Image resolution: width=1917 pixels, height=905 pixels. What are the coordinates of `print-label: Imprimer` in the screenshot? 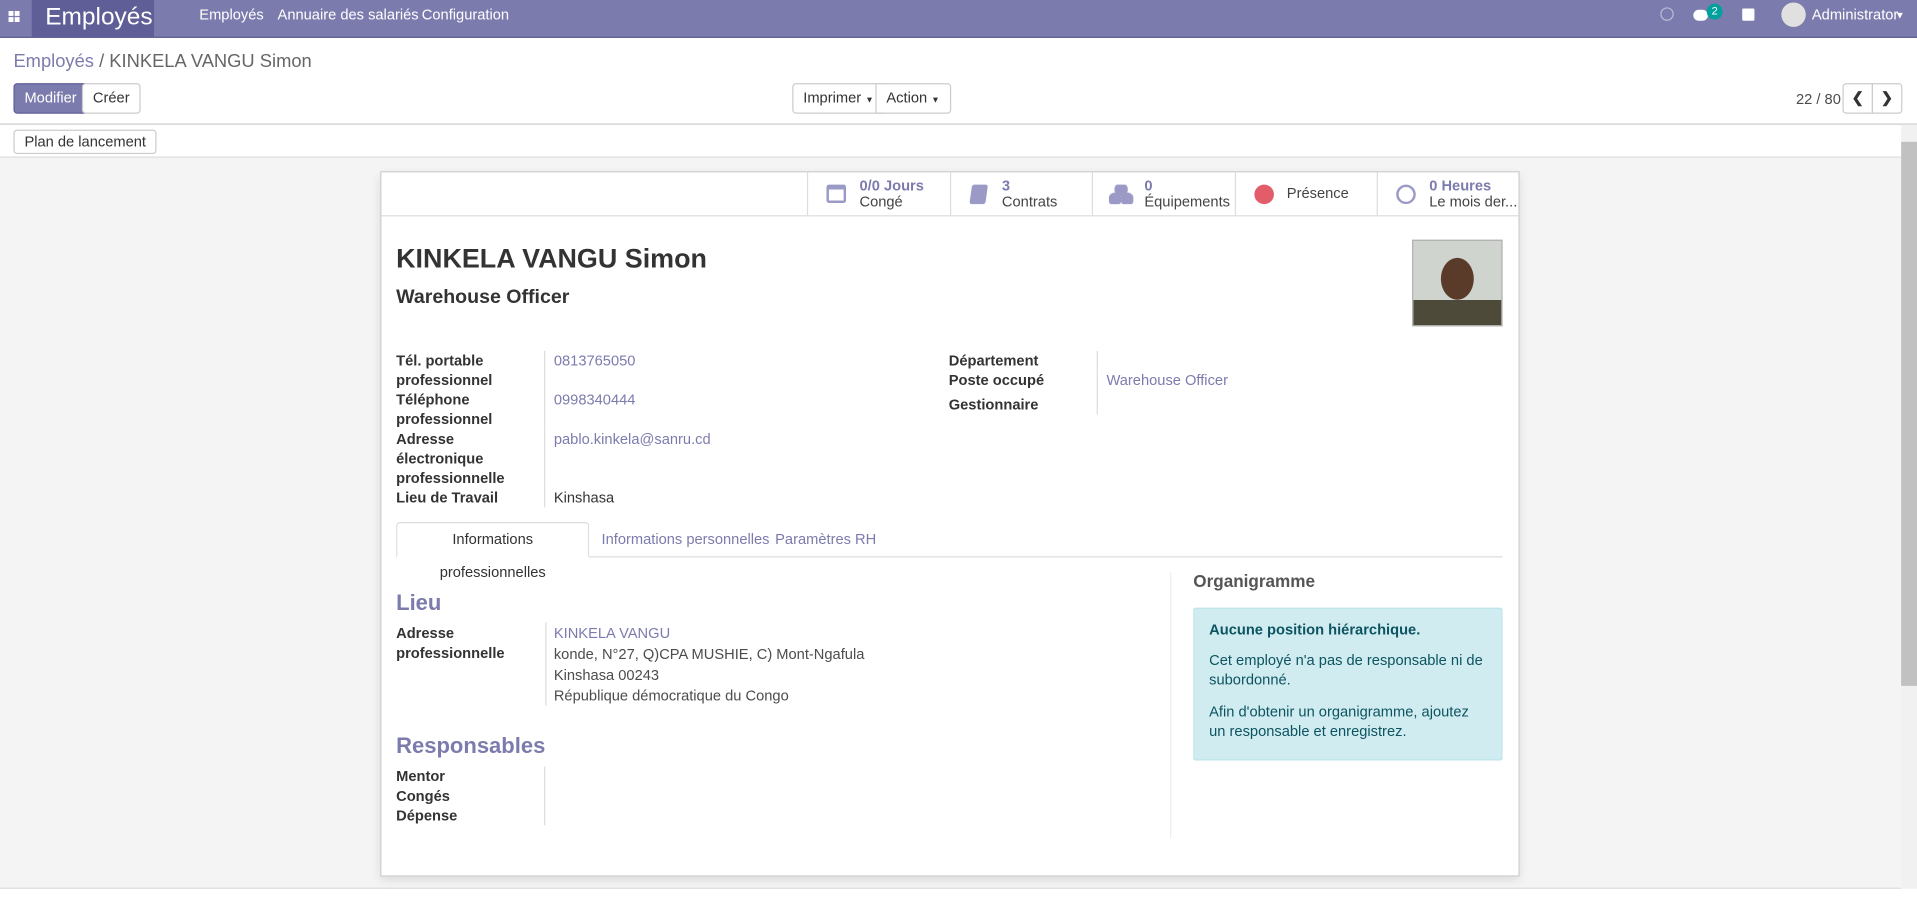 It's located at (832, 98).